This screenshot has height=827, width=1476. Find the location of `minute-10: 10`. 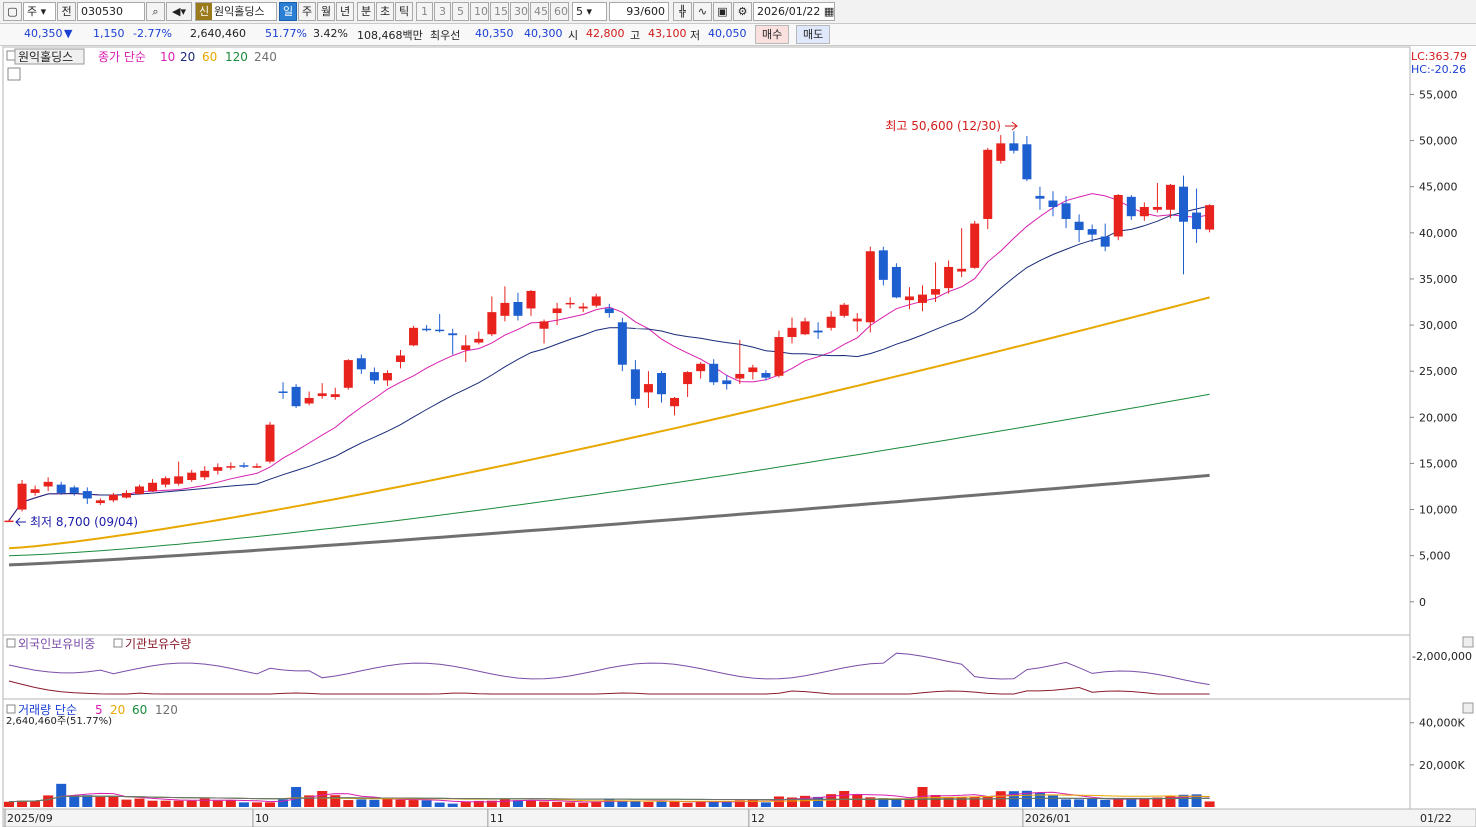

minute-10: 10 is located at coordinates (479, 11).